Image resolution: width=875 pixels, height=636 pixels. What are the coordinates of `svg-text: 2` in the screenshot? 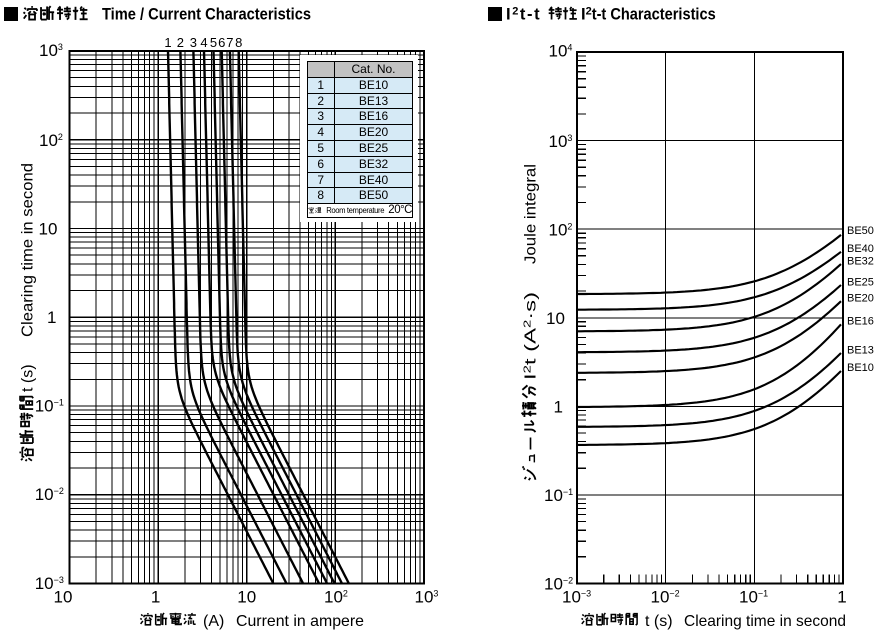 It's located at (180, 42).